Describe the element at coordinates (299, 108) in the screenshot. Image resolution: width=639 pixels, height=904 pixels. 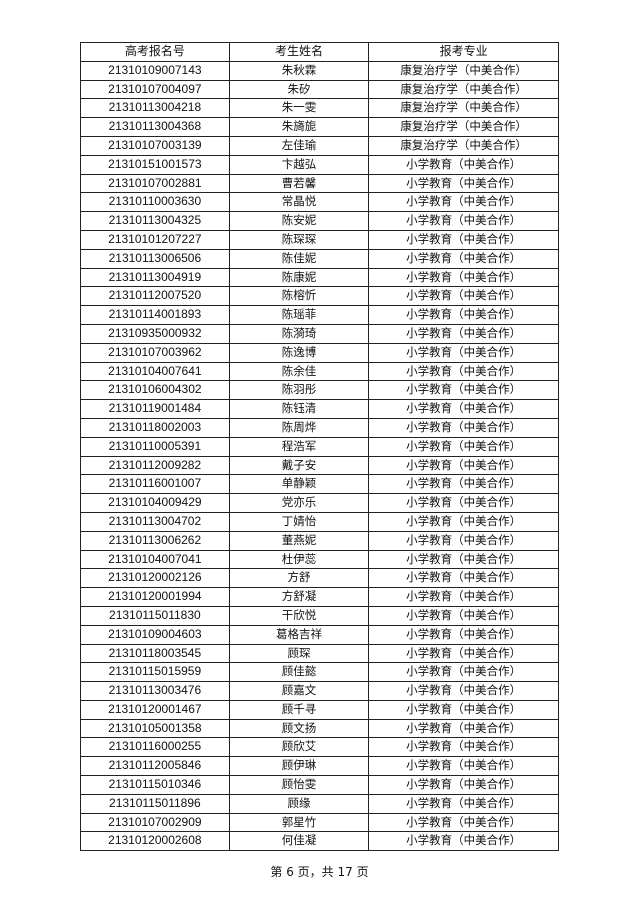
I see `student-name-cell: 朱一雯` at that location.